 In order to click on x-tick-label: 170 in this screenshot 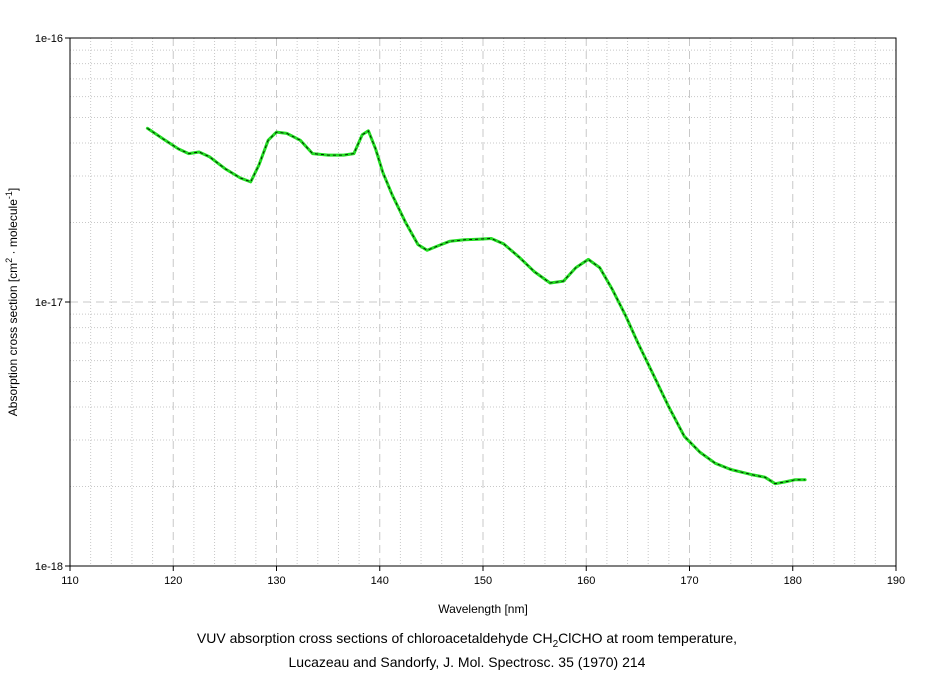, I will do `click(689, 581)`.